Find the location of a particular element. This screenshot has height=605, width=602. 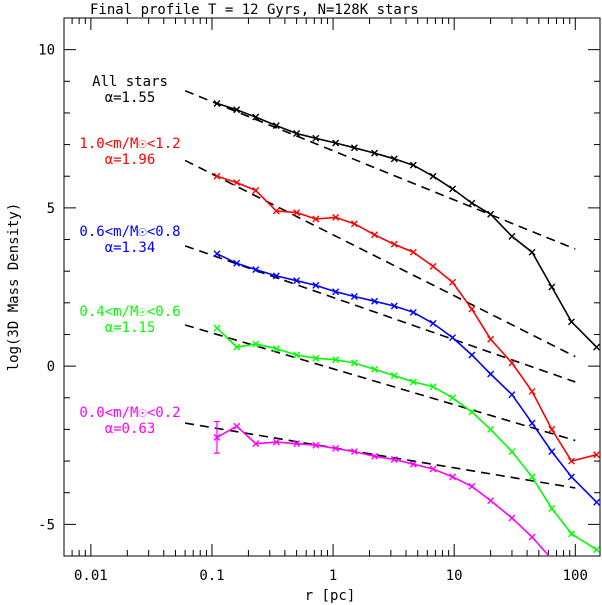

series-alpha-label: α=1.96 is located at coordinates (130, 160).